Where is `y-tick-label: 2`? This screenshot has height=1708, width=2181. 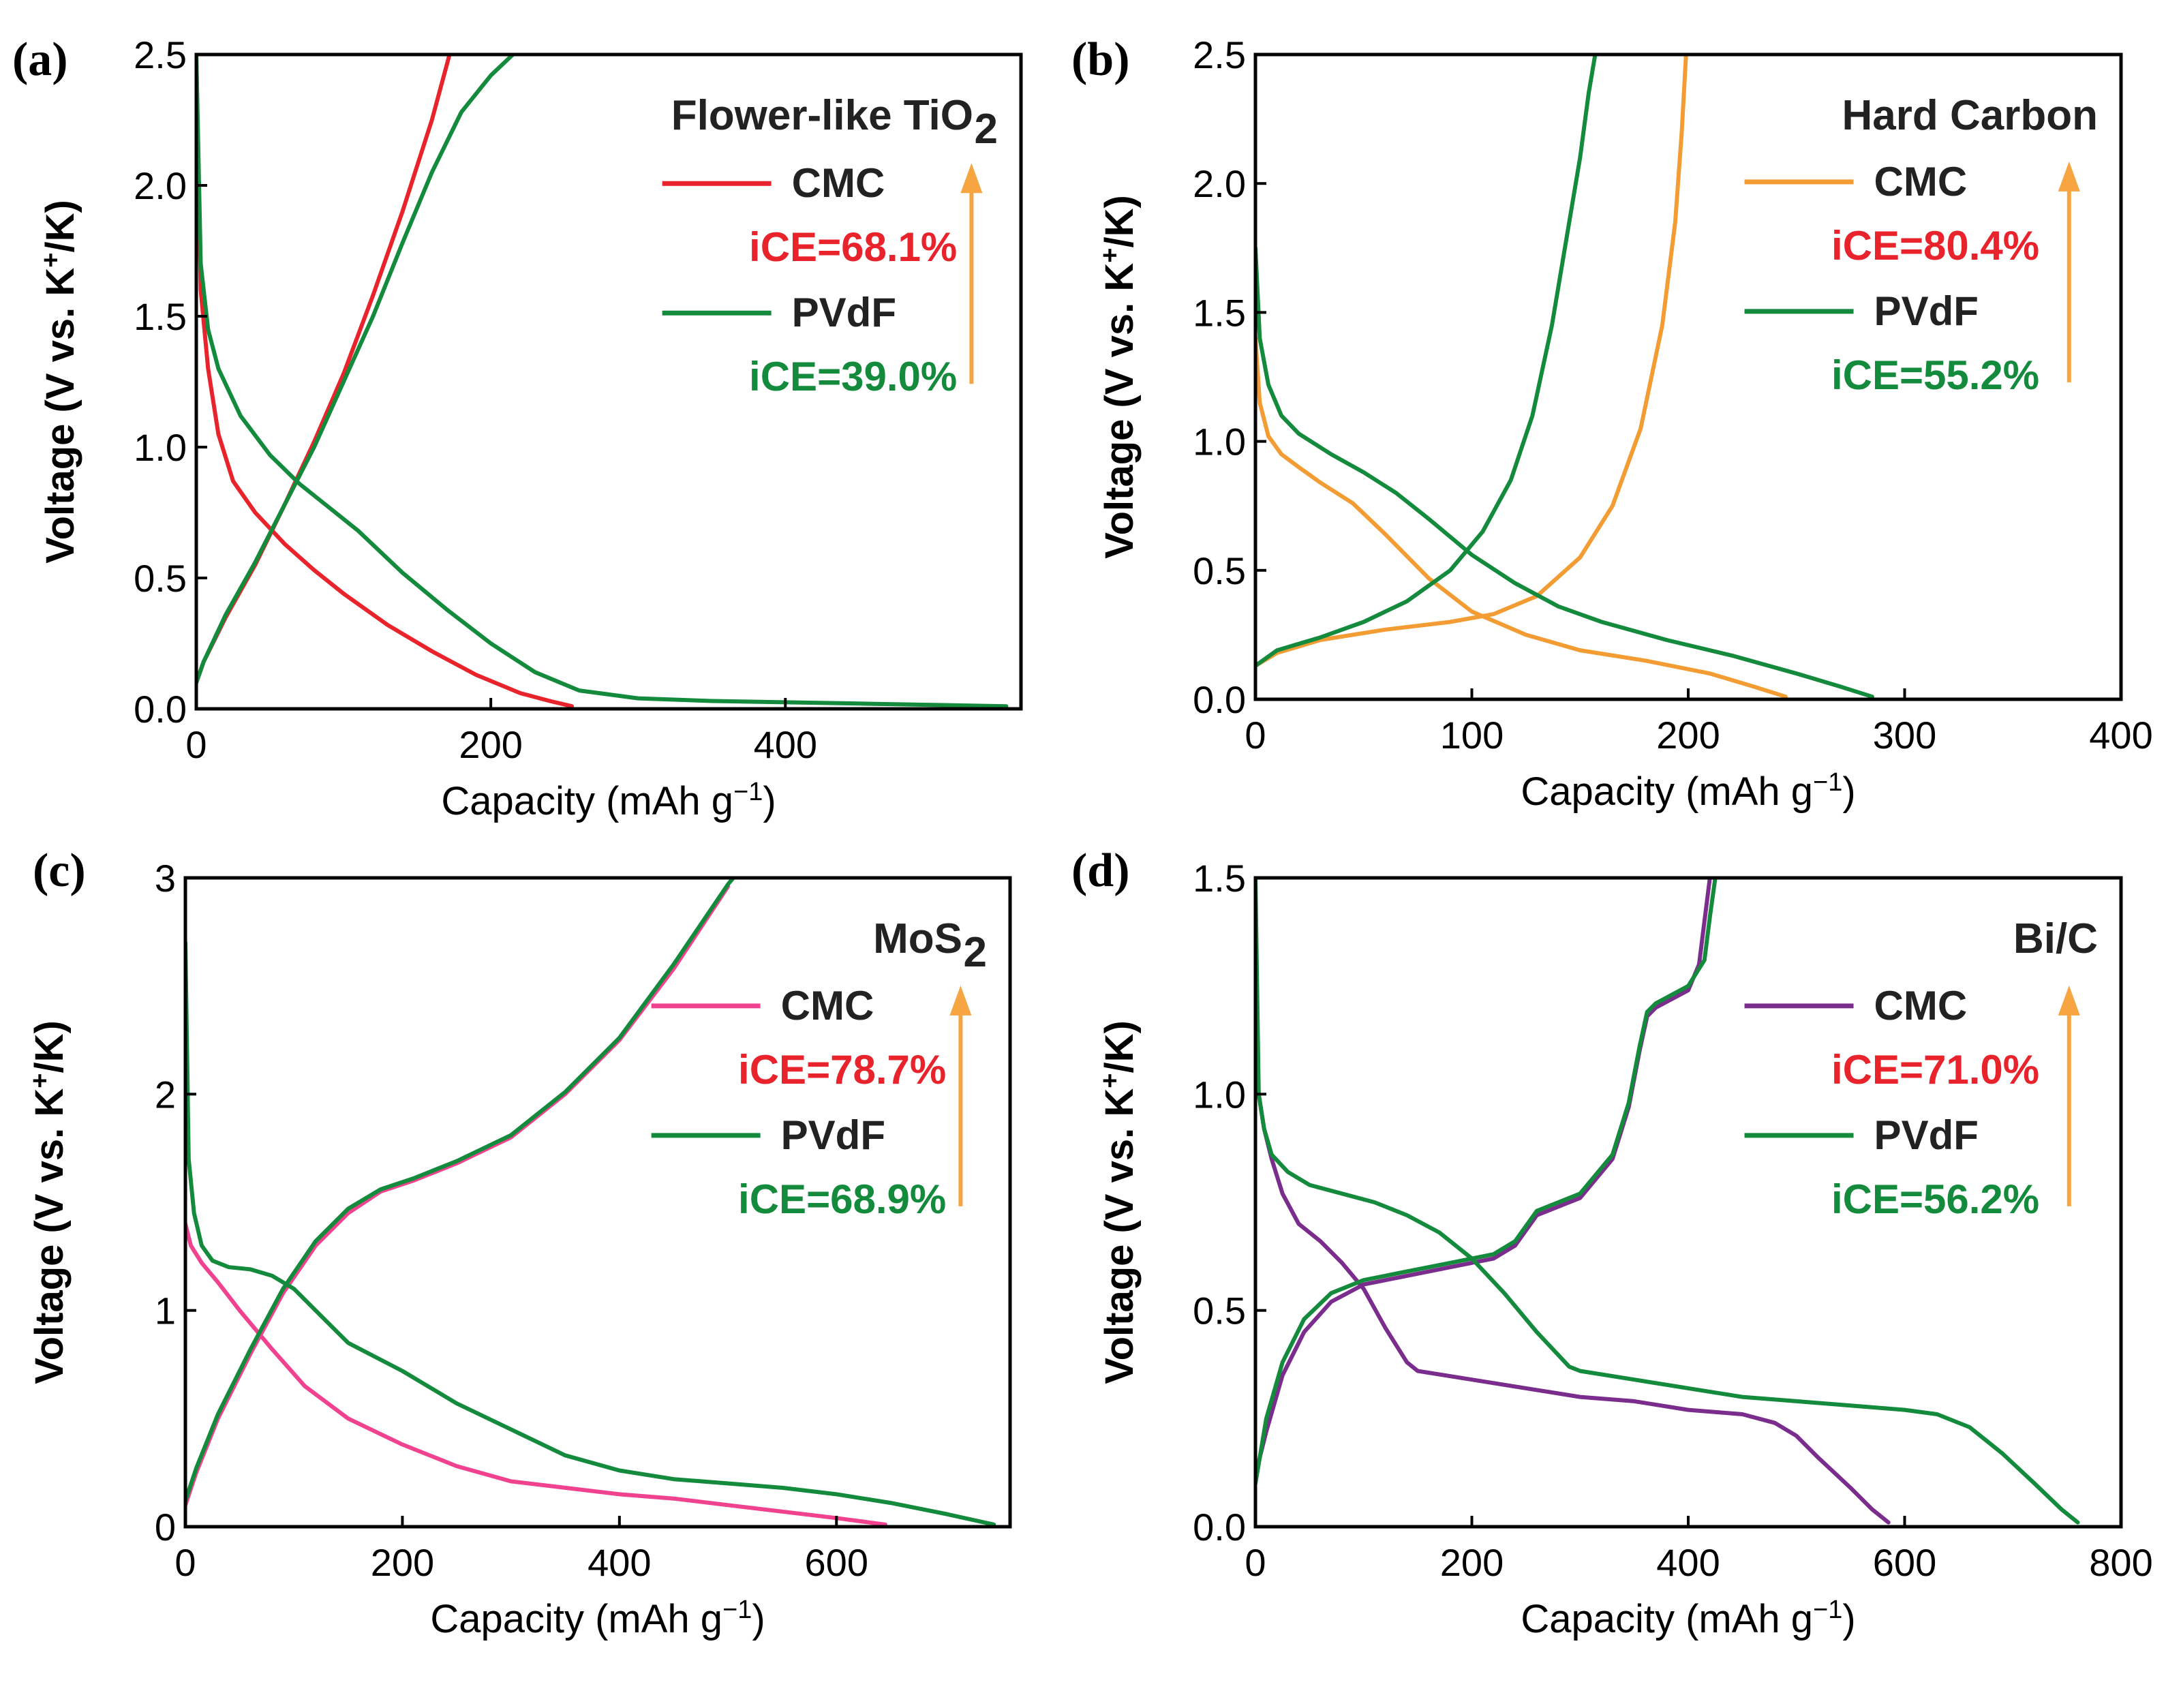
y-tick-label: 2 is located at coordinates (165, 1094).